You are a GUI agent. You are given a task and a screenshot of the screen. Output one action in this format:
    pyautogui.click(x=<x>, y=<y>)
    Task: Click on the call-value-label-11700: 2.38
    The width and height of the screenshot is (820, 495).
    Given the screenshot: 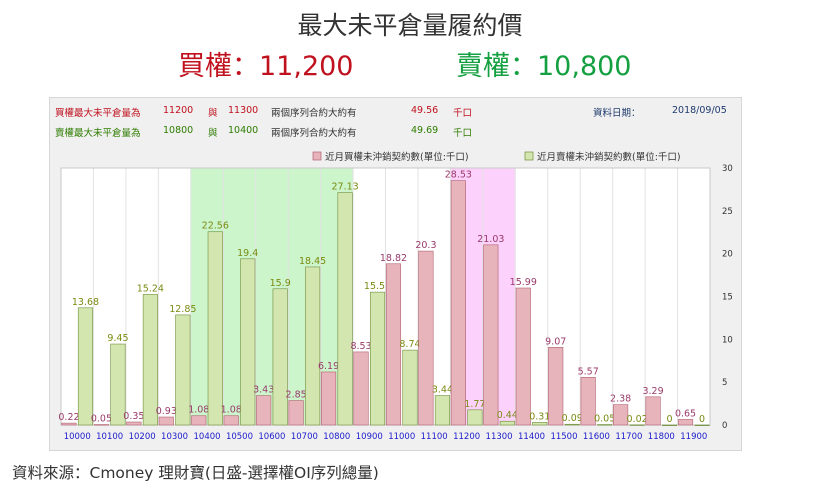 What is the action you would take?
    pyautogui.click(x=620, y=399)
    